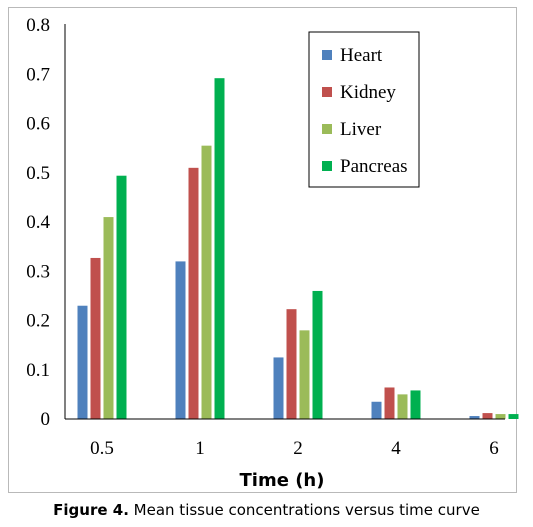  Describe the element at coordinates (38, 173) in the screenshot. I see `y-tick-label: 0.5` at that location.